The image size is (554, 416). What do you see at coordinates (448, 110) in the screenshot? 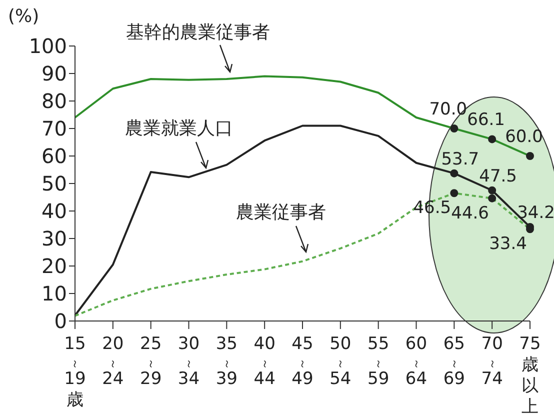
I see `data-label: 70.0` at bounding box center [448, 110].